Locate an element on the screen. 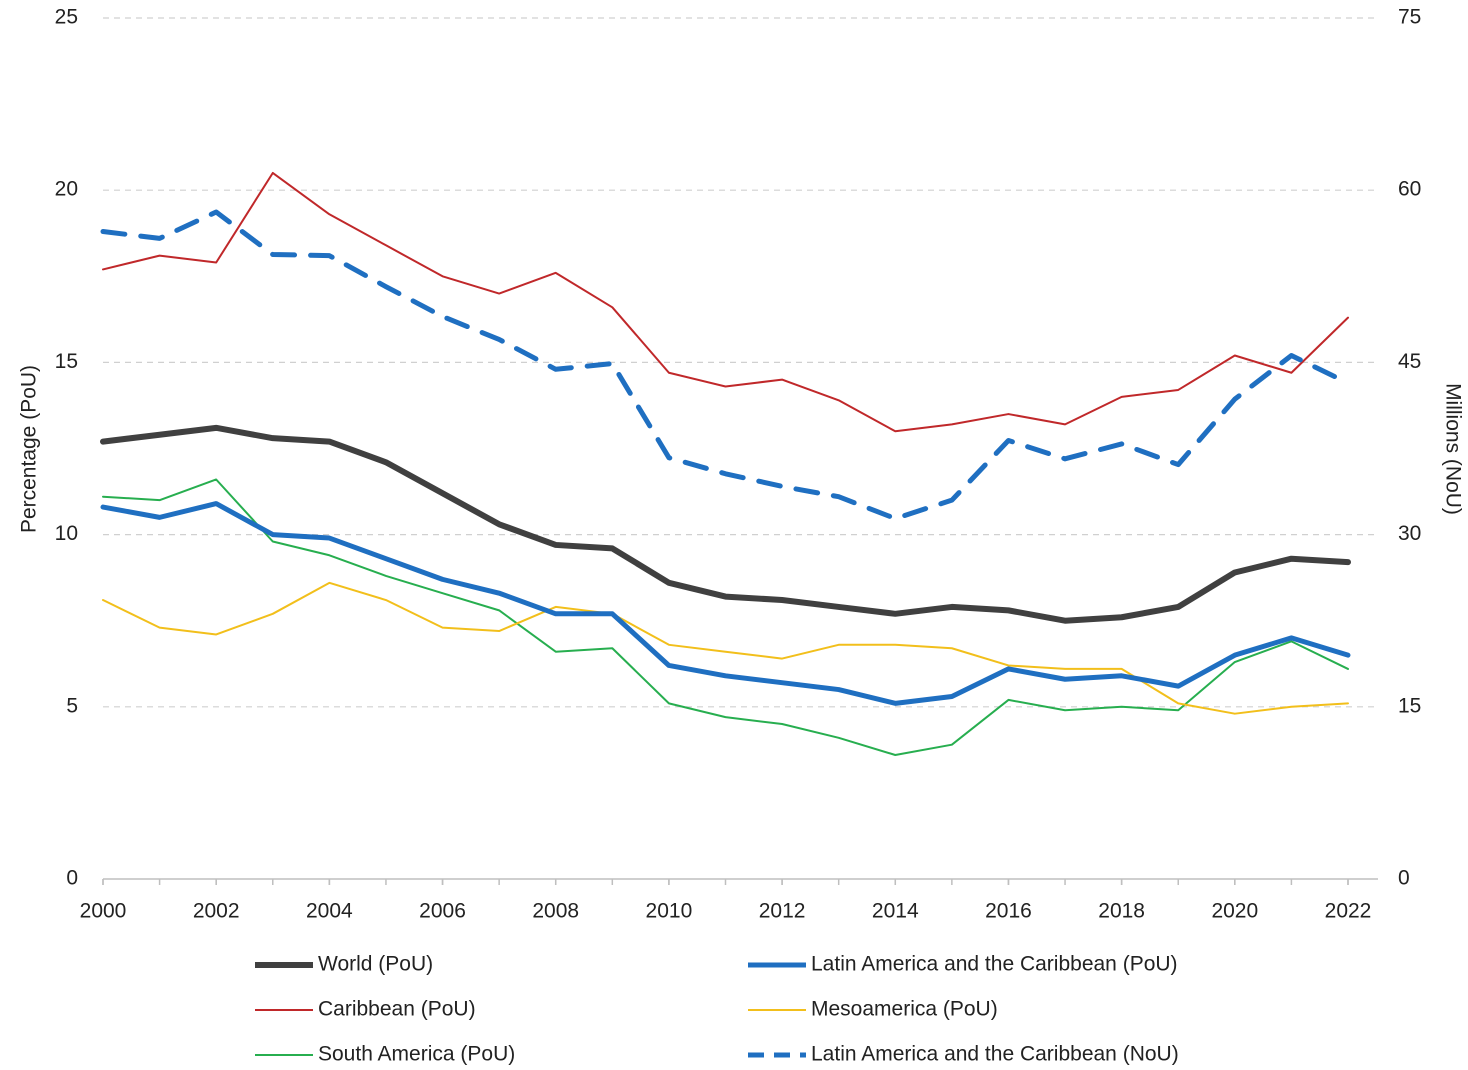  y-tick-label: 20 is located at coordinates (66, 189).